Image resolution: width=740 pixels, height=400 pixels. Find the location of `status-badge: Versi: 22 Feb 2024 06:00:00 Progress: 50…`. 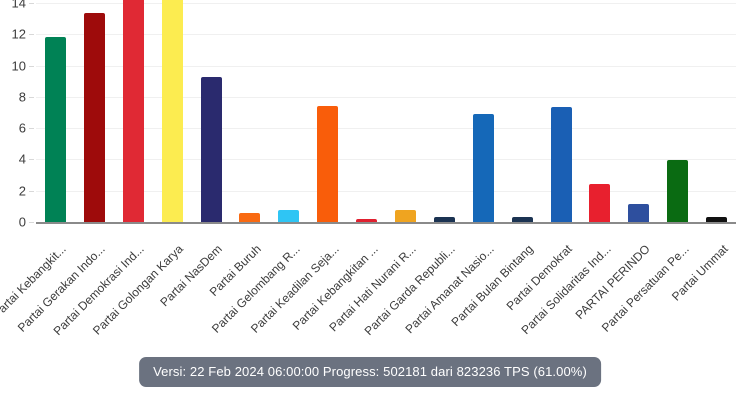

status-badge: Versi: 22 Feb 2024 06:00:00 Progress: 50… is located at coordinates (370, 372).